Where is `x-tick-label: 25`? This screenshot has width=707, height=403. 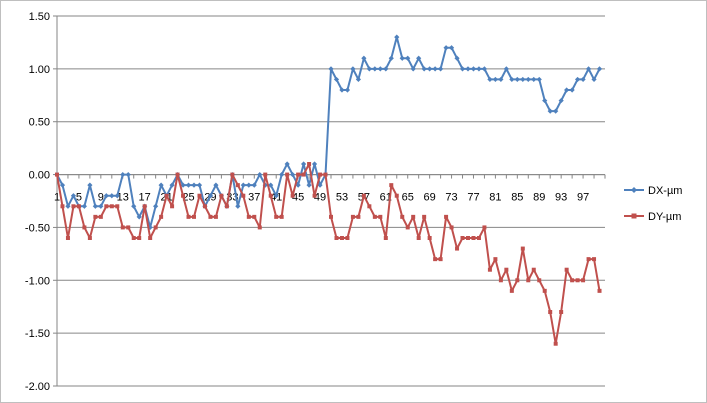
x-tick-label: 25 is located at coordinates (188, 198).